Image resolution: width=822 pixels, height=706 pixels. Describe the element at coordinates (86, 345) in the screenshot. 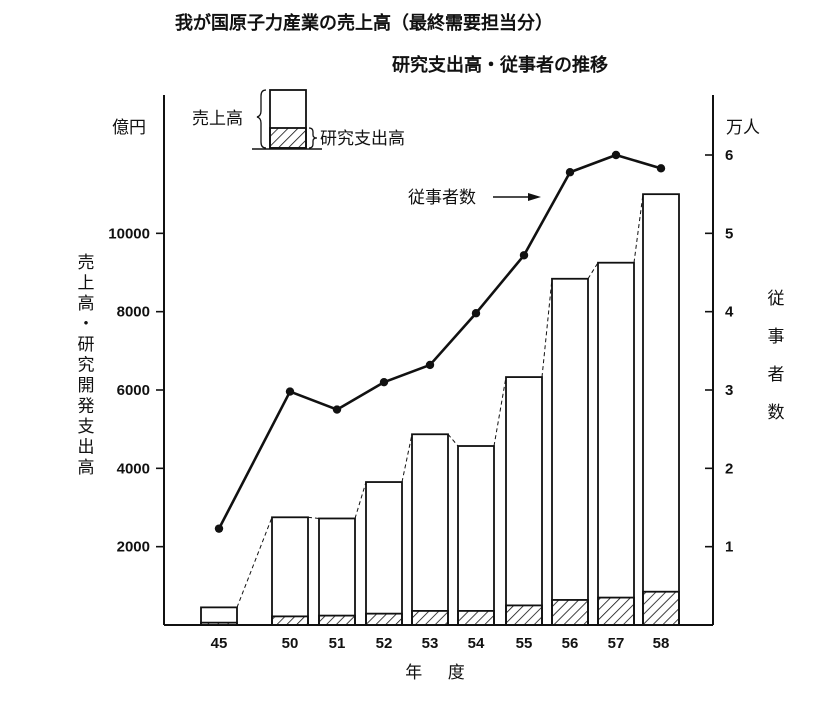

I see `left-axis-title-char: 研` at that location.